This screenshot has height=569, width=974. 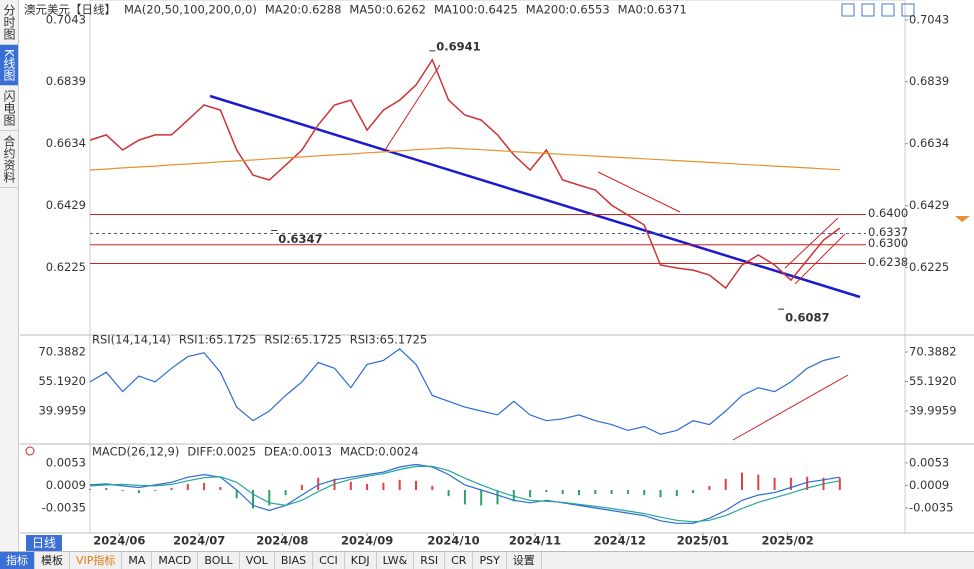 What do you see at coordinates (9, 108) in the screenshot?
I see `tab: 闪电图` at bounding box center [9, 108].